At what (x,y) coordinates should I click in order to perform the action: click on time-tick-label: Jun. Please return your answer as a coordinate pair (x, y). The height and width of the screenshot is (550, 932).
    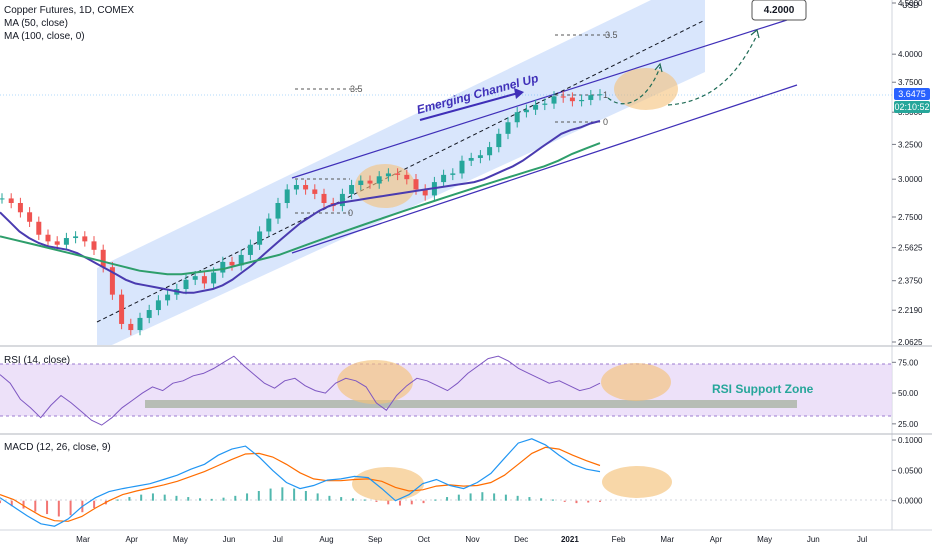
    Looking at the image, I should click on (229, 539).